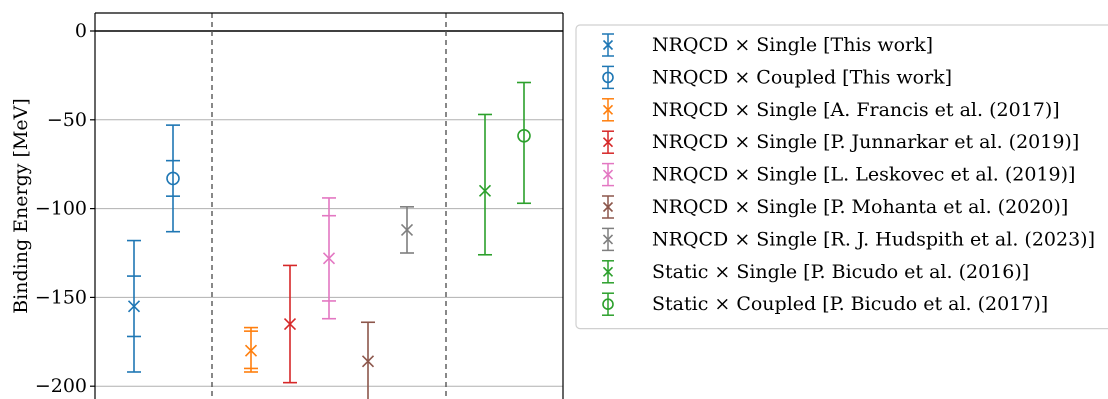 The height and width of the screenshot is (399, 1108). Describe the element at coordinates (792, 45) in the screenshot. I see `legend-label: NRQCD × Single [This work]` at that location.